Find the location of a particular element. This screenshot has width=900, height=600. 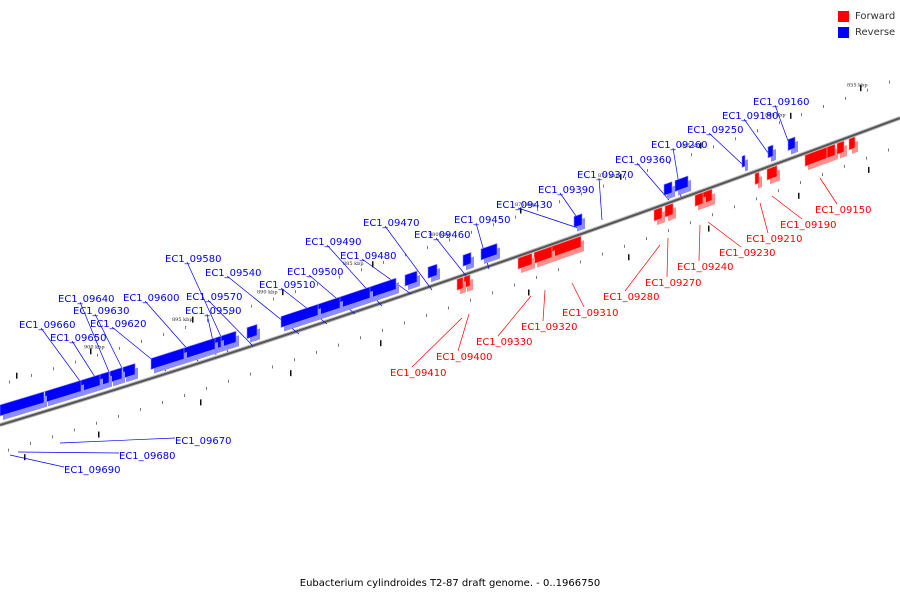

scale-tick-label: 870 kbp is located at coordinates (608, 176).